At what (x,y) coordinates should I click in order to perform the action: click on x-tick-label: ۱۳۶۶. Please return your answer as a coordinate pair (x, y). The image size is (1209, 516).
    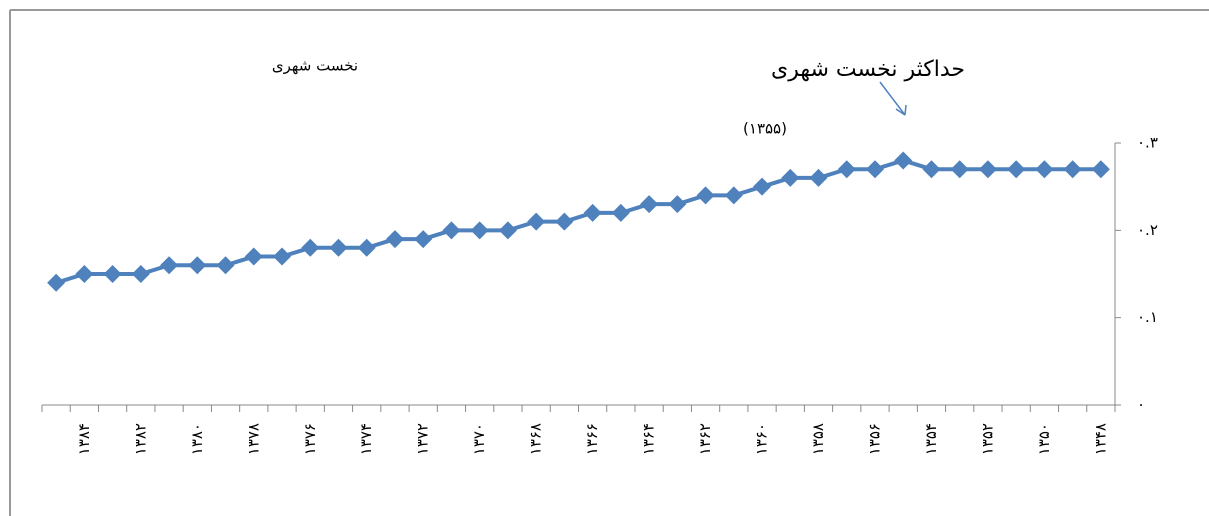
    Looking at the image, I should click on (592, 439).